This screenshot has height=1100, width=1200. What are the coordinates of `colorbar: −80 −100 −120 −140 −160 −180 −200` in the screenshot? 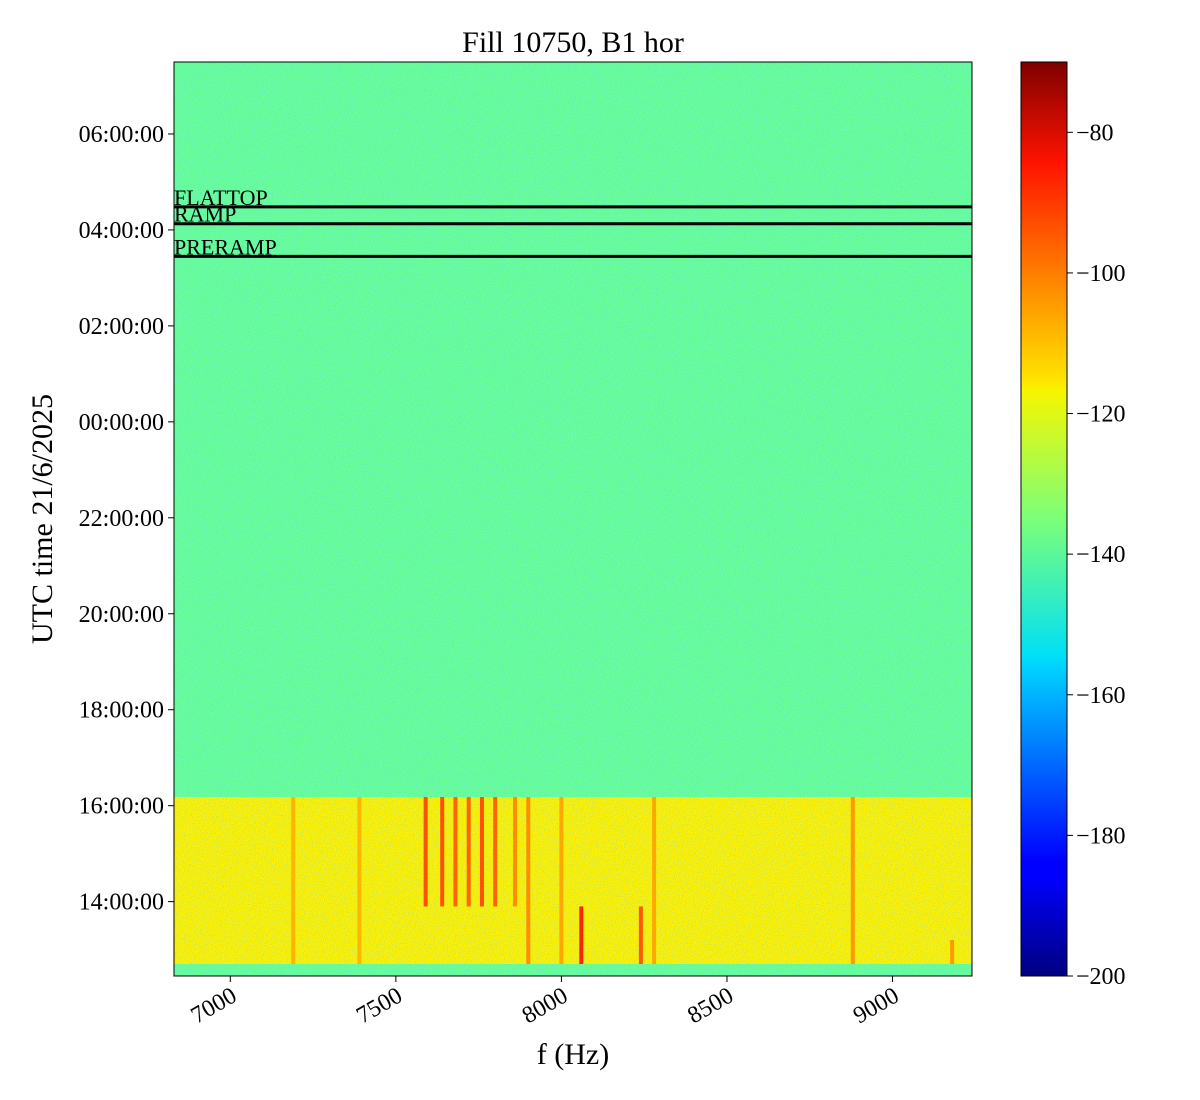 It's located at (1073, 525).